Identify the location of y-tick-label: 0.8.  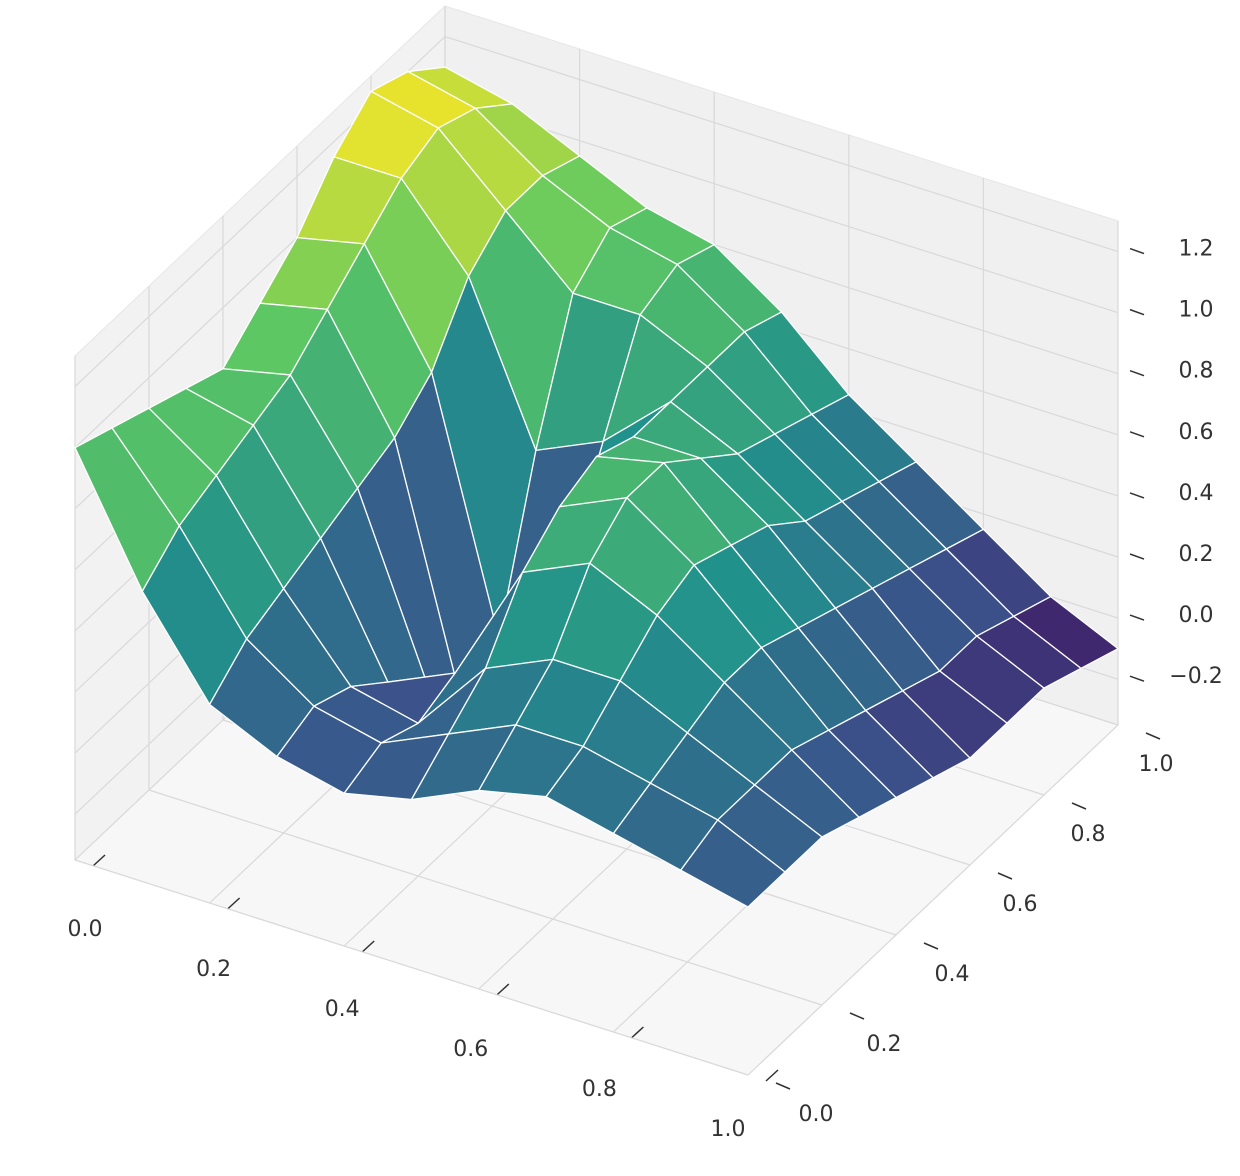
(1088, 834).